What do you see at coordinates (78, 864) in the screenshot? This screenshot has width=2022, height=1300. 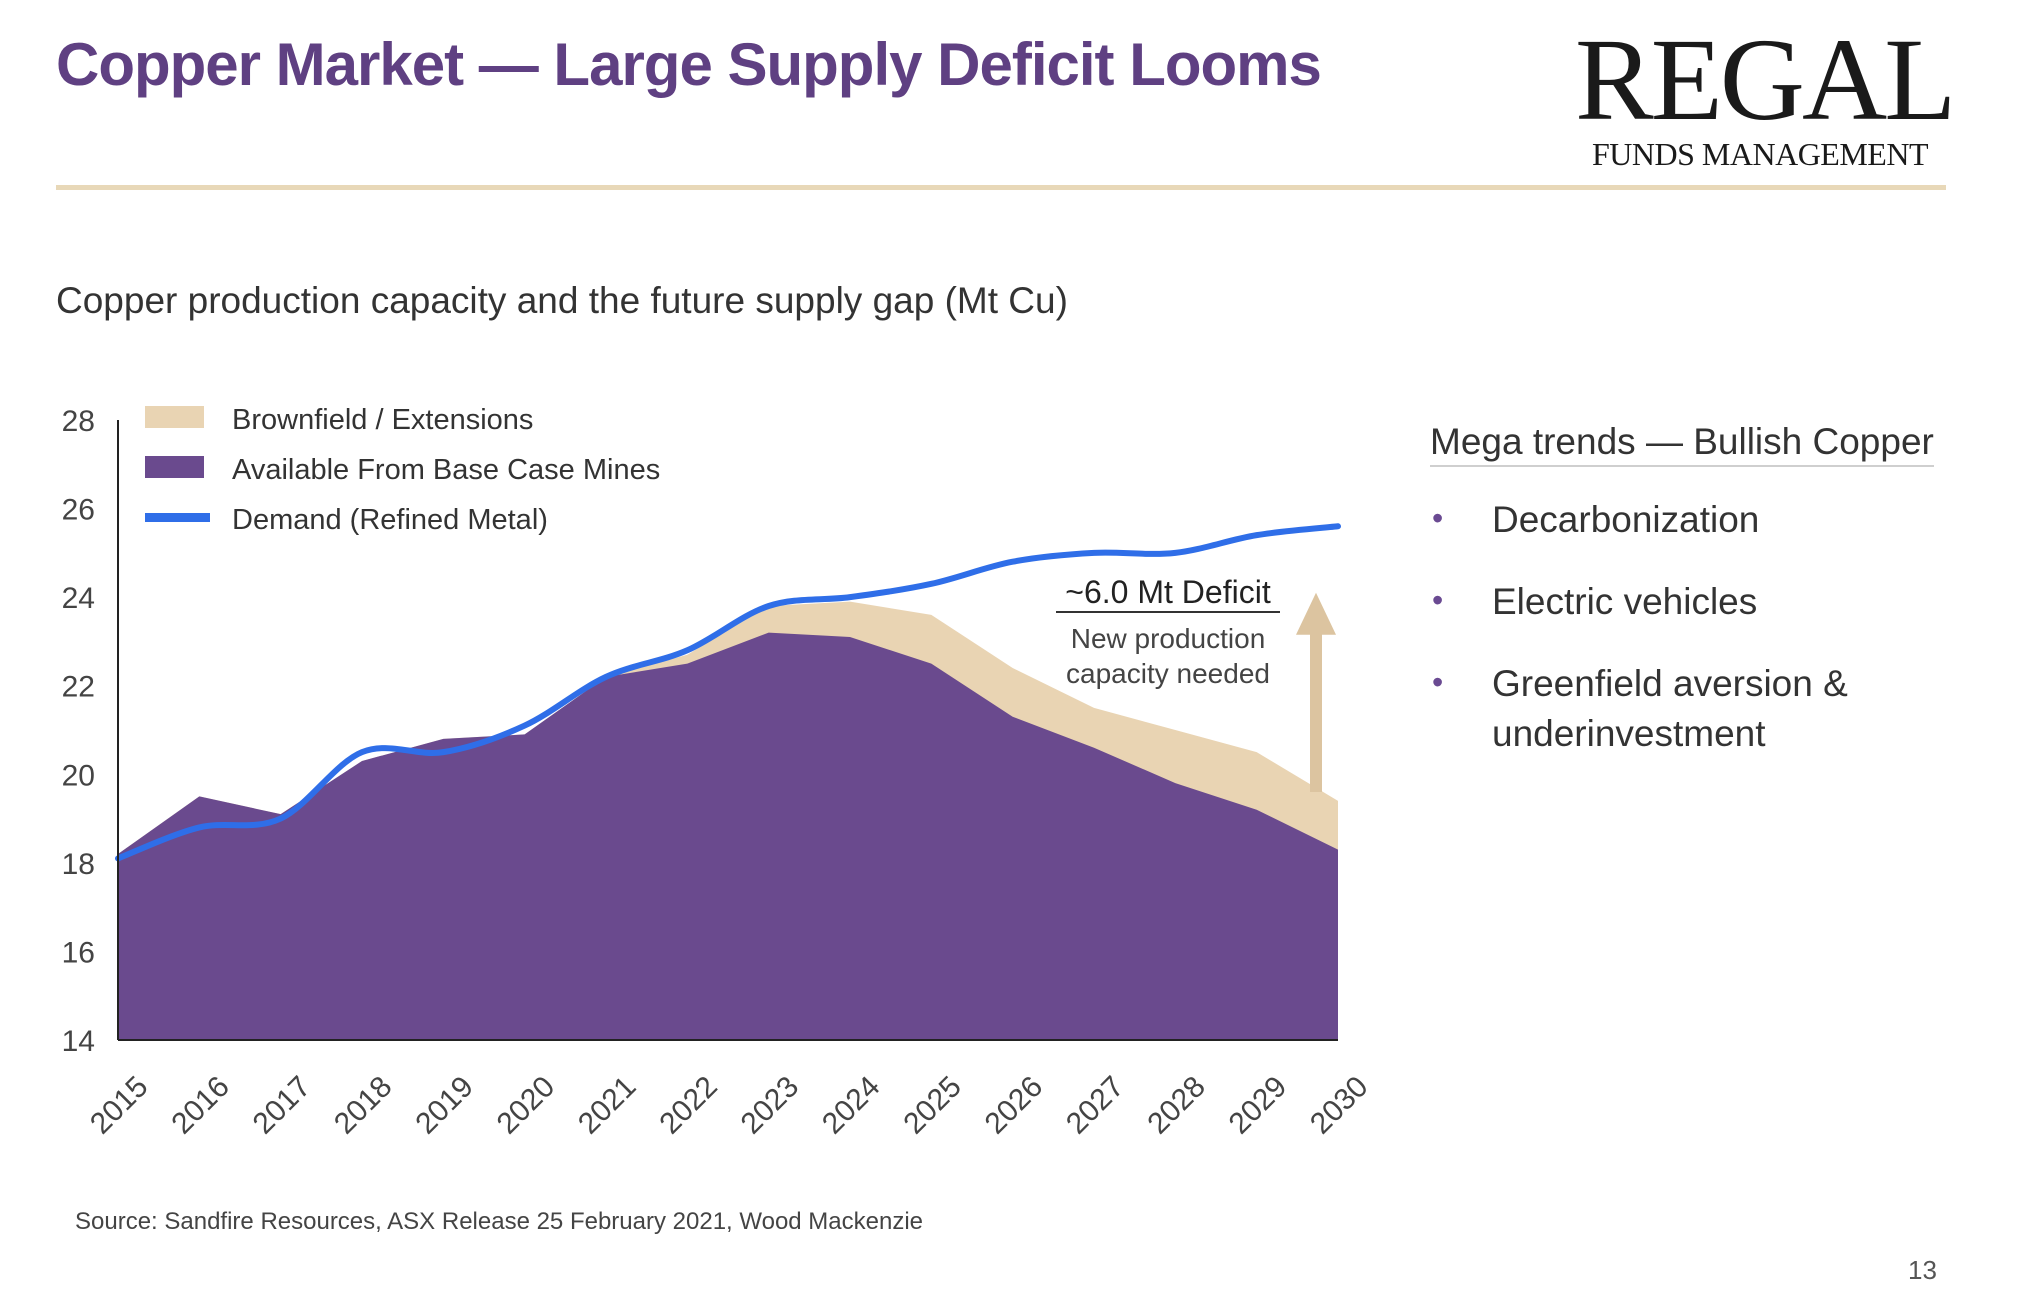 I see `y-tick-label: 18` at bounding box center [78, 864].